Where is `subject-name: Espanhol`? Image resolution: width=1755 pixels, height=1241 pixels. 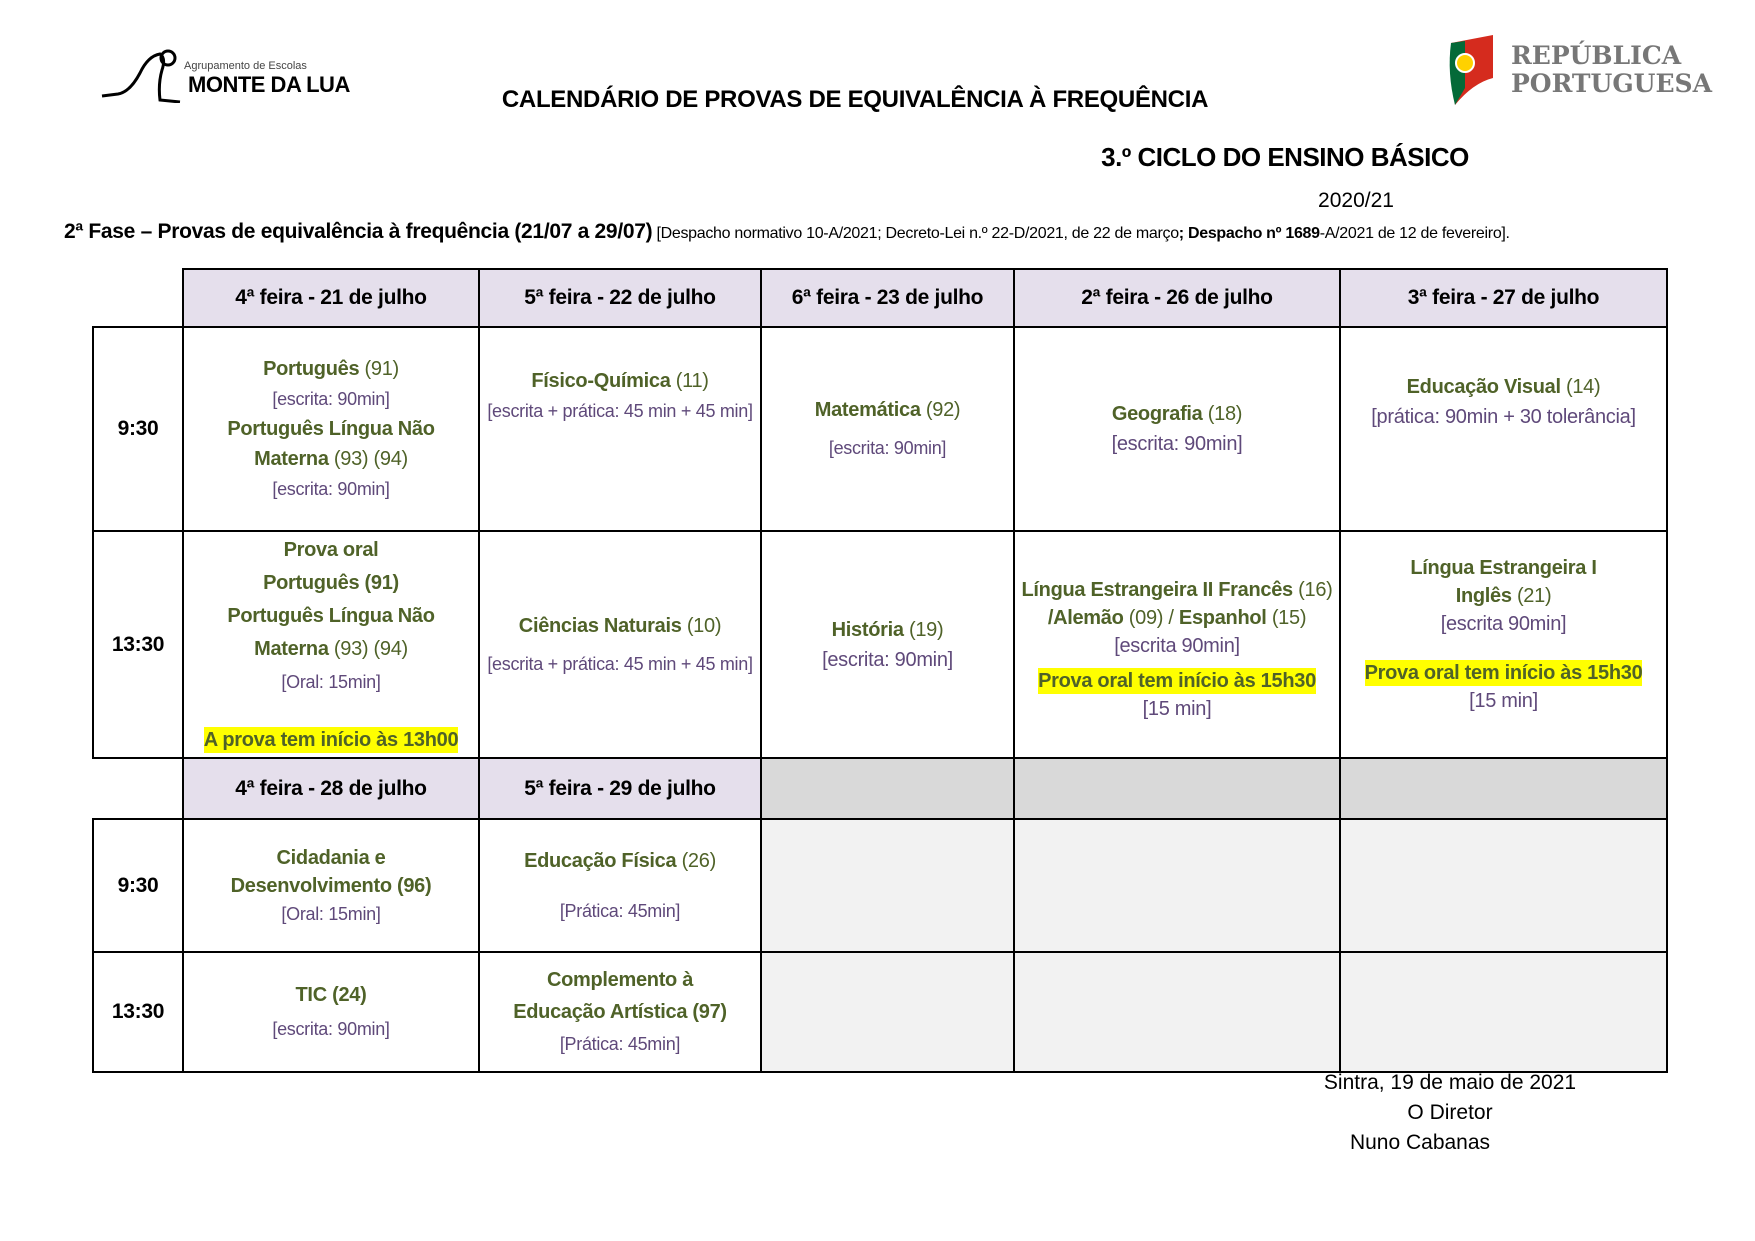 subject-name: Espanhol is located at coordinates (1222, 618).